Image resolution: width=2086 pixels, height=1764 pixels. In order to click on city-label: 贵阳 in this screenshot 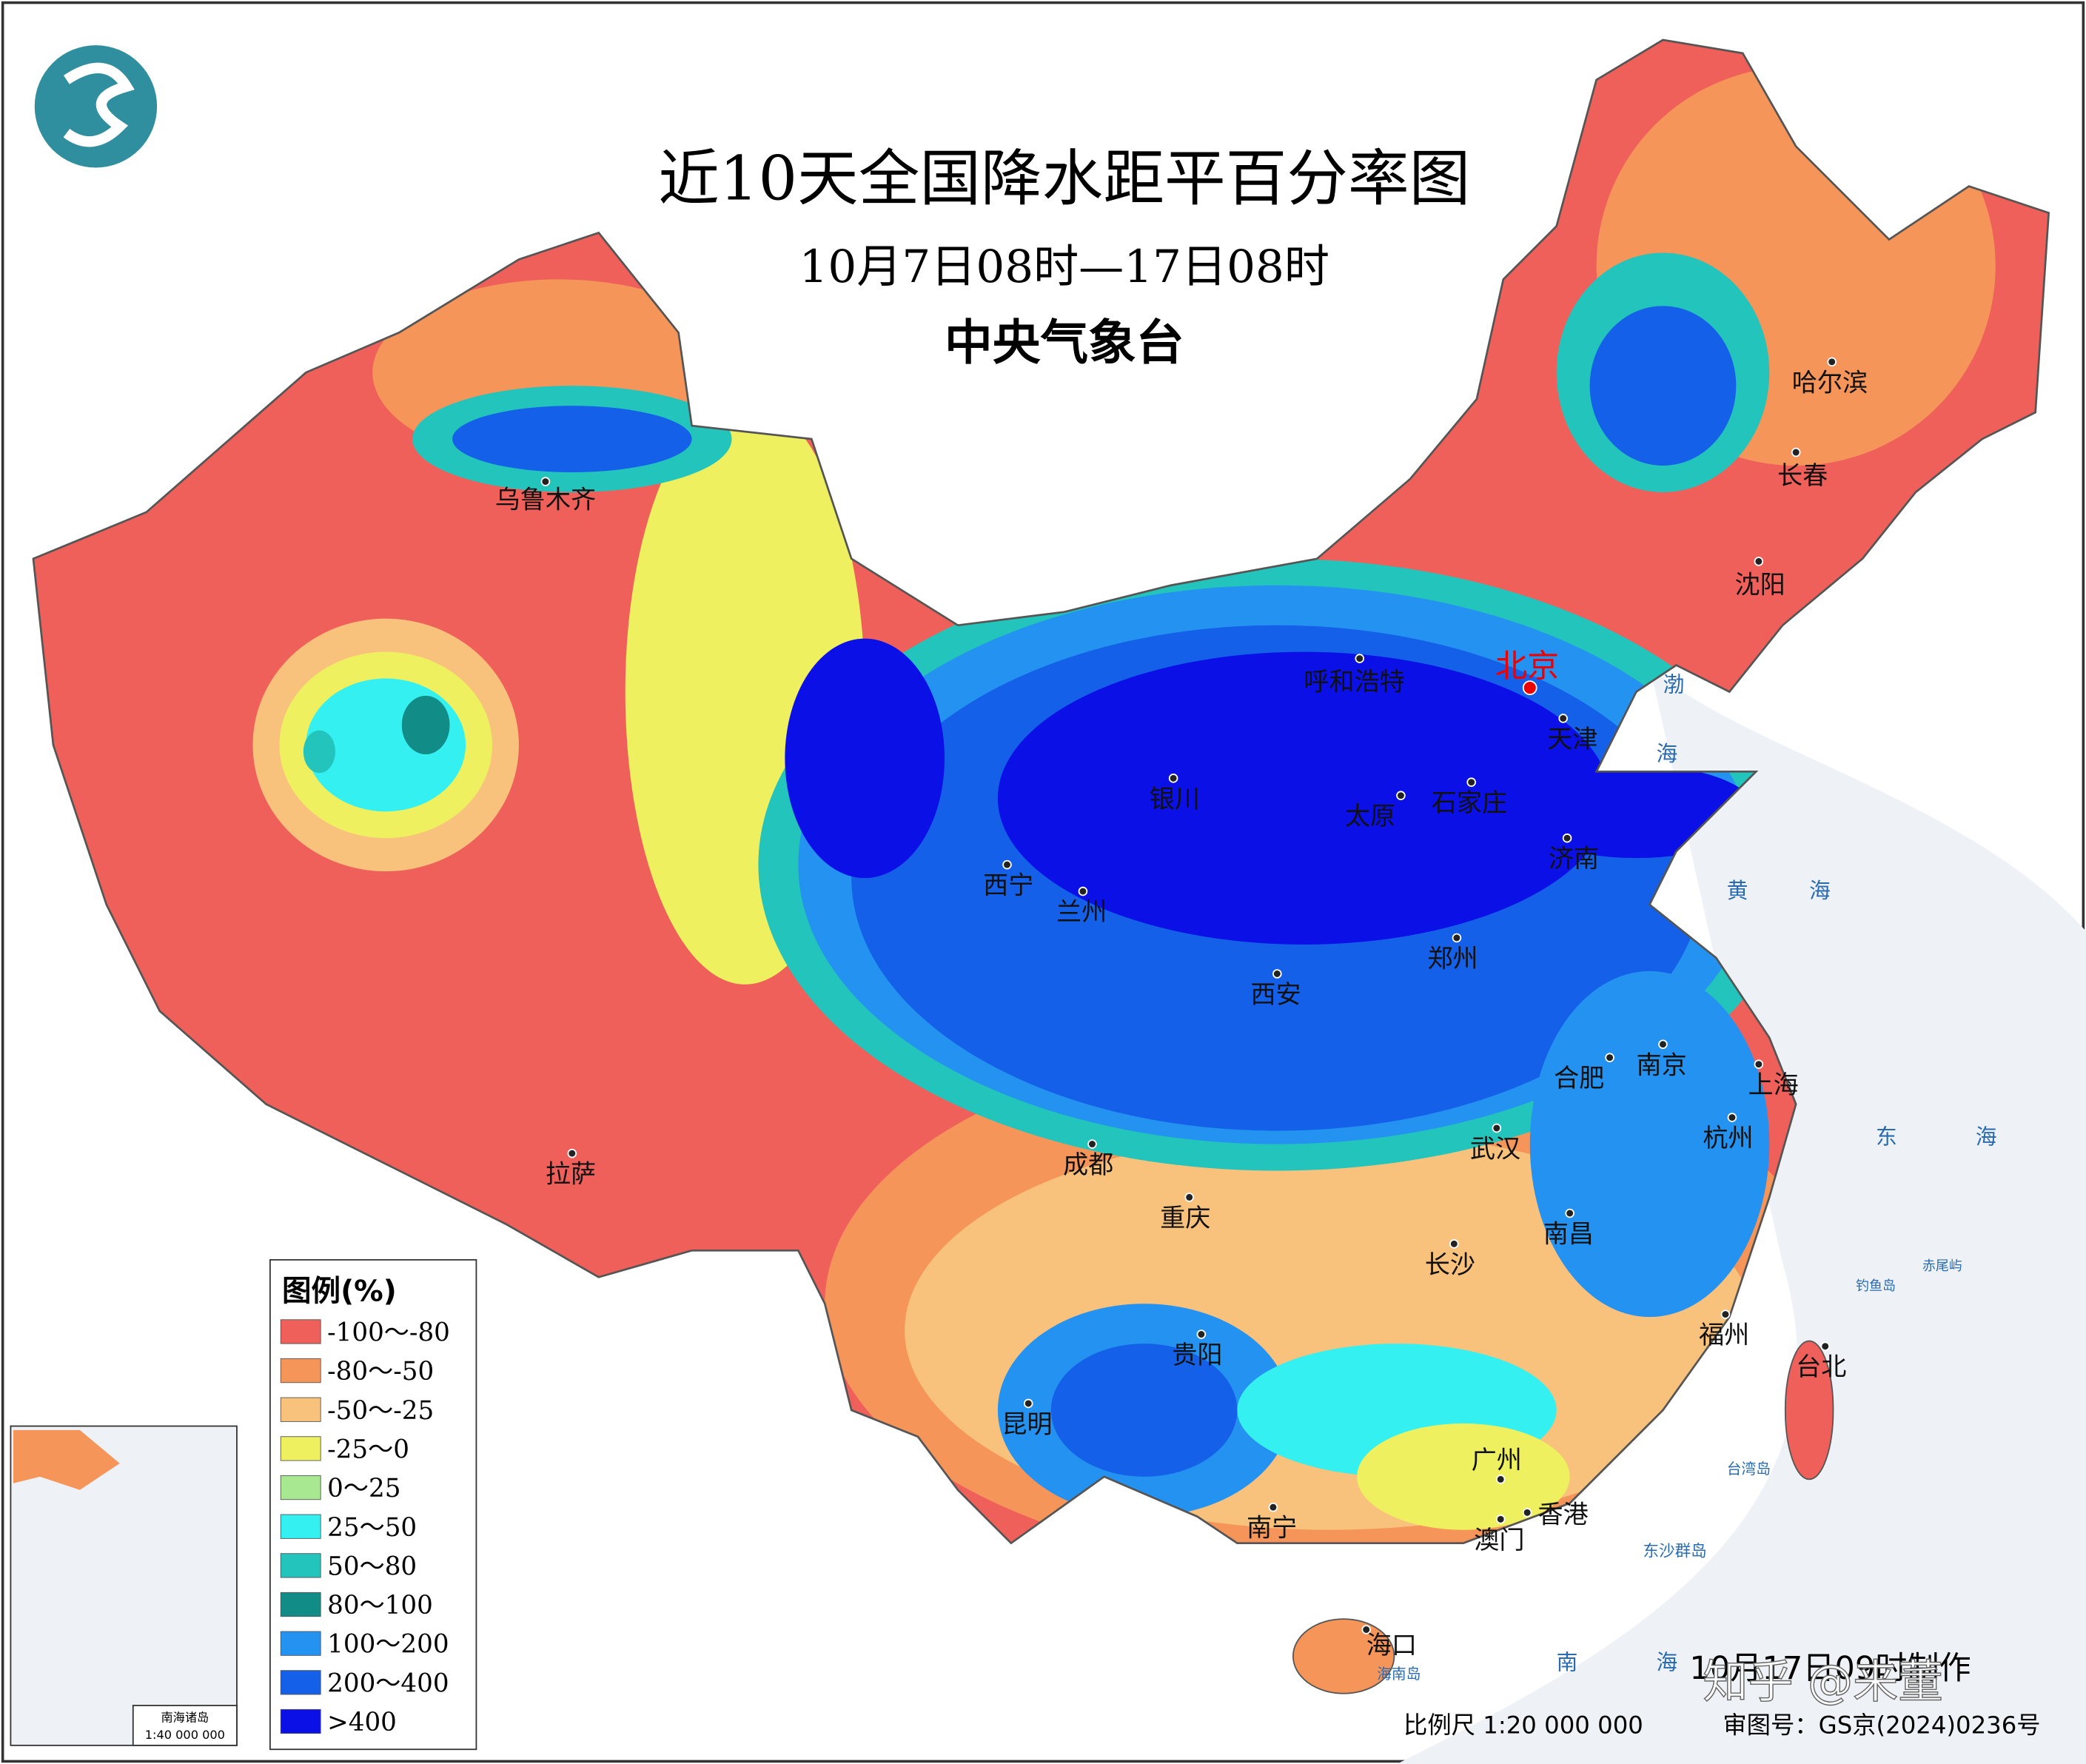, I will do `click(1197, 1355)`.